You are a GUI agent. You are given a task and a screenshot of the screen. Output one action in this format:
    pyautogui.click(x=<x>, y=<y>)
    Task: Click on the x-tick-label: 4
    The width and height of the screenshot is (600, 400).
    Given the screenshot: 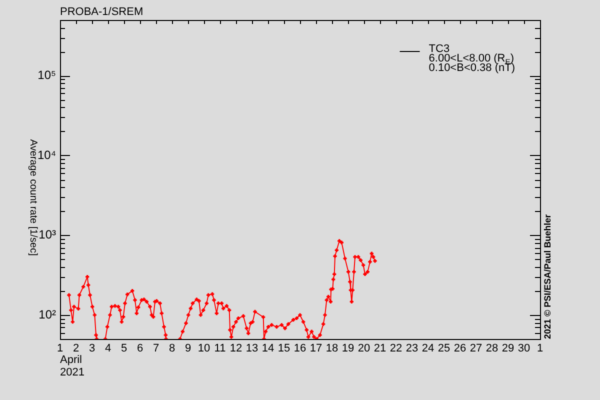 What is the action you would take?
    pyautogui.click(x=108, y=348)
    